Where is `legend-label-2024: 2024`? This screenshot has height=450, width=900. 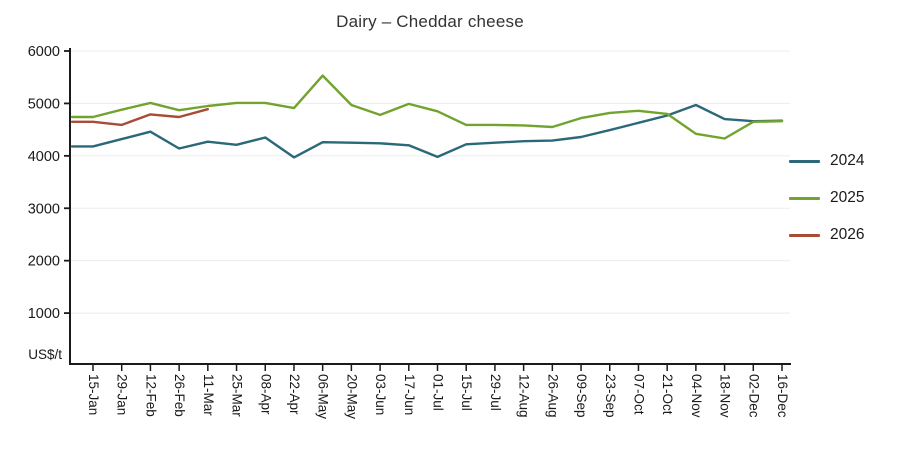
legend-label-2024: 2024 is located at coordinates (847, 160).